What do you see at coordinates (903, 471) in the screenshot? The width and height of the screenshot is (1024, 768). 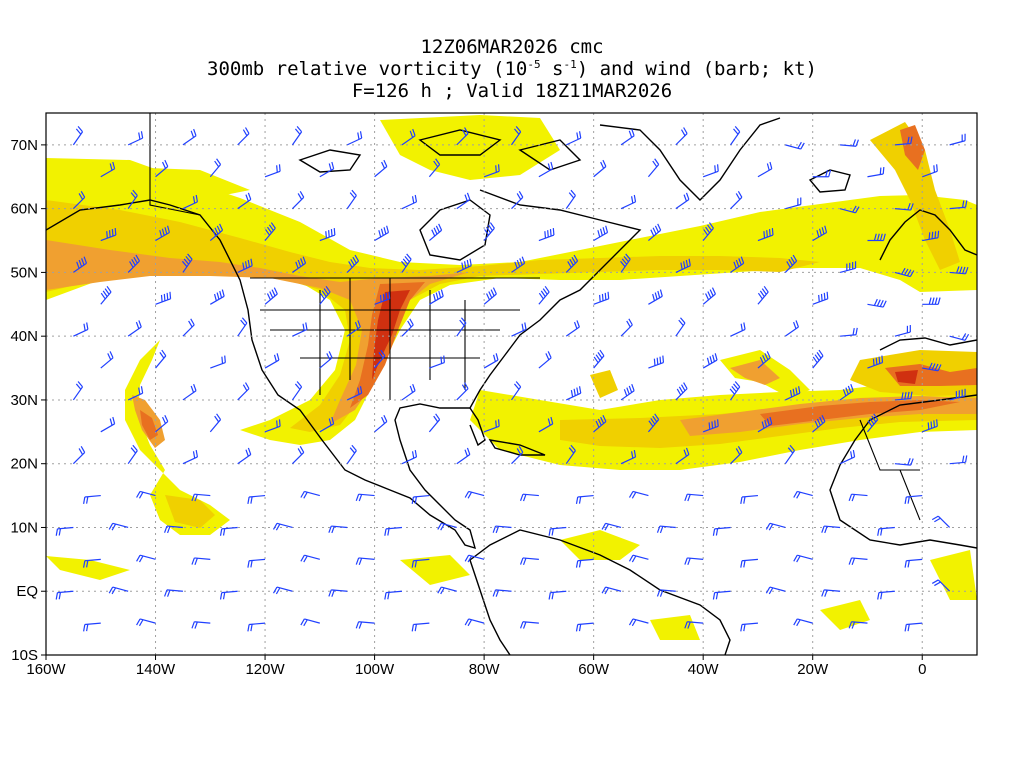 I see `coastline-africa` at bounding box center [903, 471].